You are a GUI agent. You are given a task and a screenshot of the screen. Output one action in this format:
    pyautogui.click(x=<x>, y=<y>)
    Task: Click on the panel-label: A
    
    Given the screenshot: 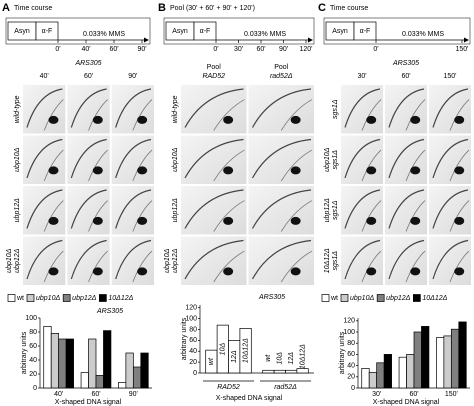 What is the action you would take?
    pyautogui.click(x=6, y=8)
    